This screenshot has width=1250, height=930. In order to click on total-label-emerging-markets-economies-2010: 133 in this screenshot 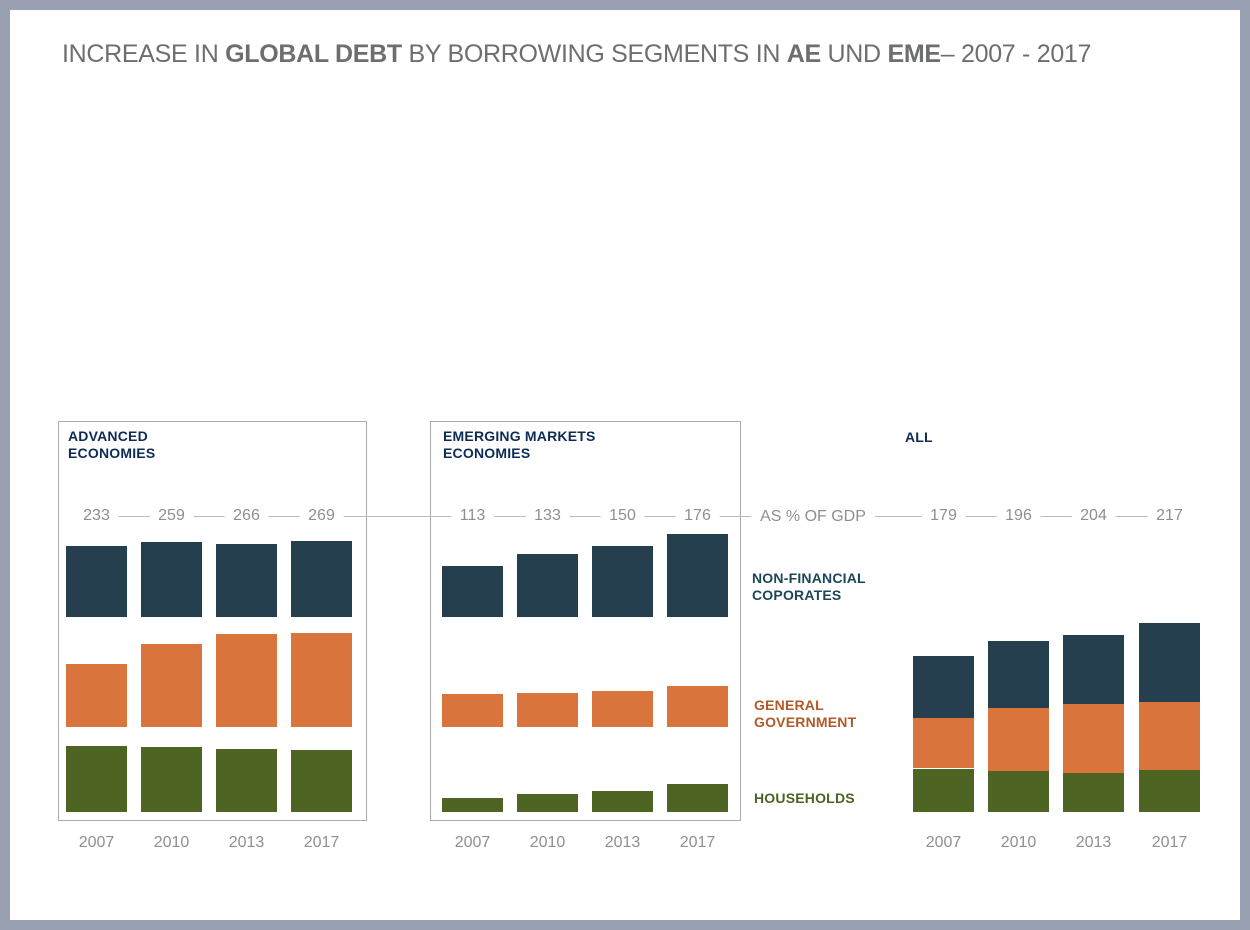, I will do `click(547, 516)`.